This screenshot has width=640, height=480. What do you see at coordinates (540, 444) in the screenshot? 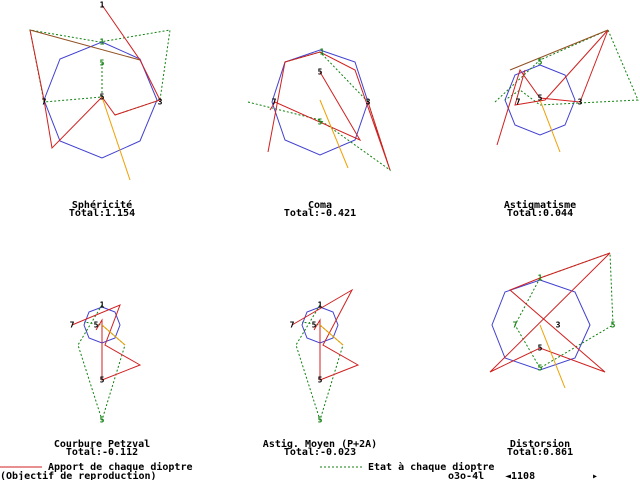
I see `panel-title: Distorsion` at bounding box center [540, 444].